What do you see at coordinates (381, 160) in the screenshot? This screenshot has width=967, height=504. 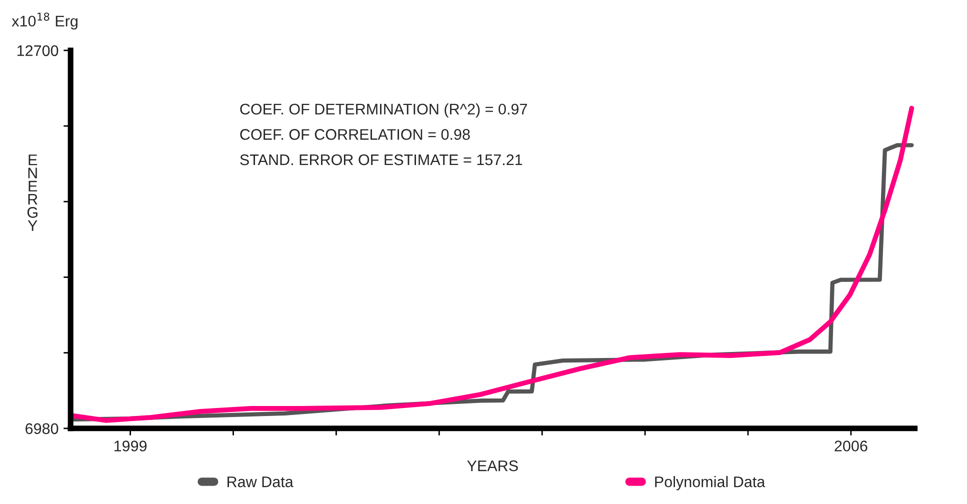 I see `annotation: STAND. ERROR OF ESTIMATE = 157.21` at bounding box center [381, 160].